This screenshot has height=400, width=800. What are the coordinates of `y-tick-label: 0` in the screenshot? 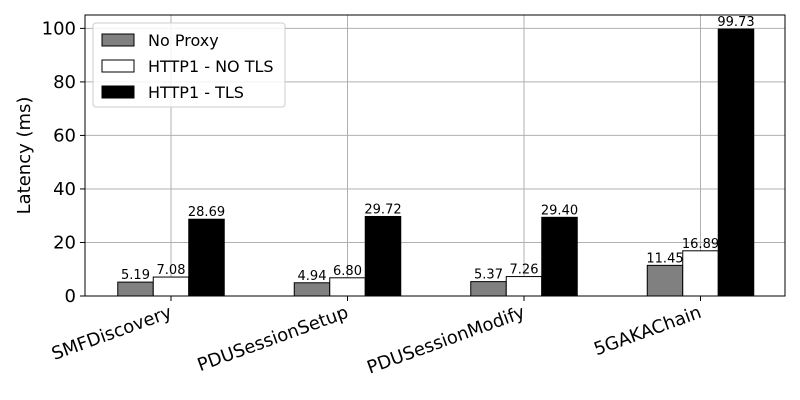 It's located at (70, 296).